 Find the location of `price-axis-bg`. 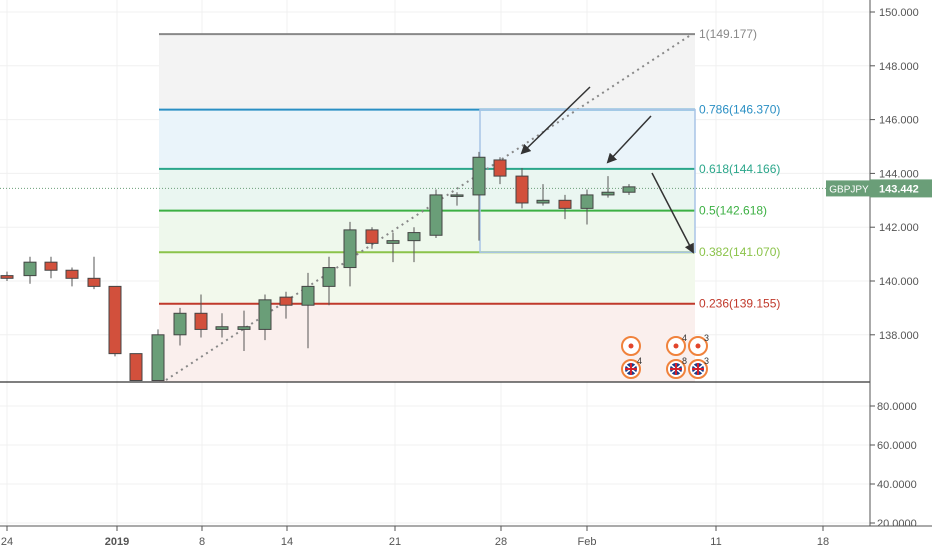

price-axis-bg is located at coordinates (901, 263).